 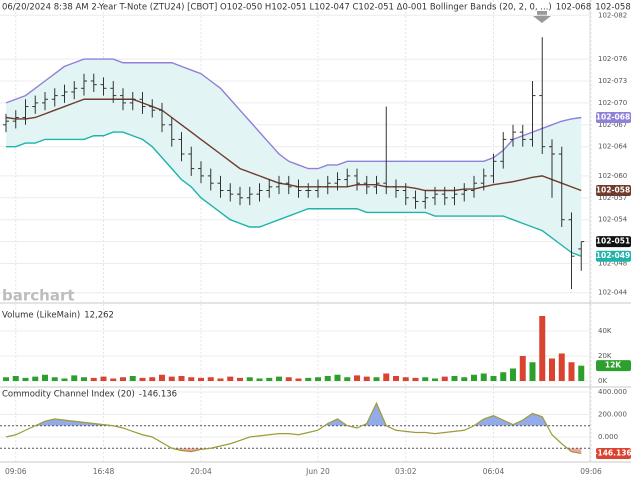 I want to click on x-tick-label: 09:06, so click(x=591, y=471).